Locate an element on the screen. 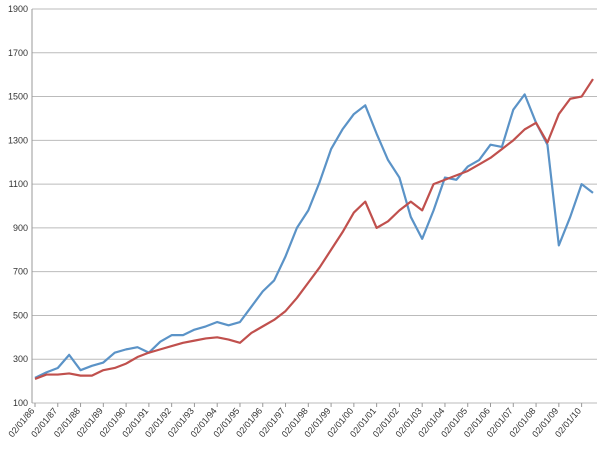 The width and height of the screenshot is (601, 451). y-tick-label: 700 is located at coordinates (20, 272).